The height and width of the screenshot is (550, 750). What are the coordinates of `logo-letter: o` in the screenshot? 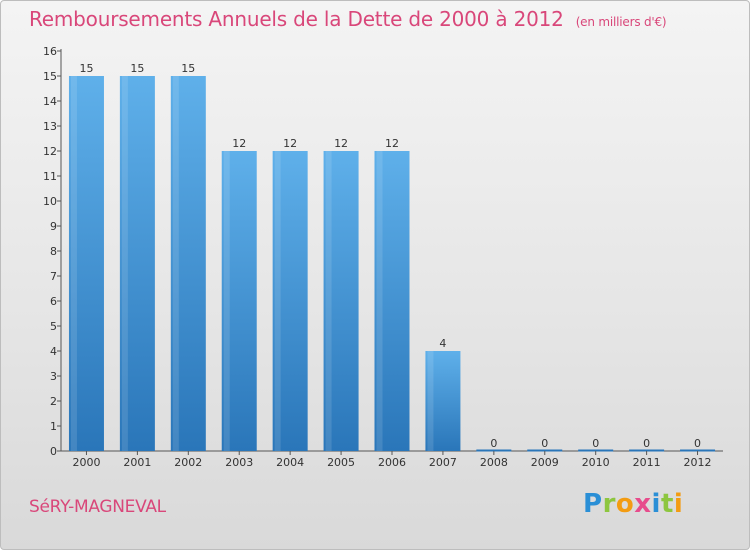 It's located at (625, 504).